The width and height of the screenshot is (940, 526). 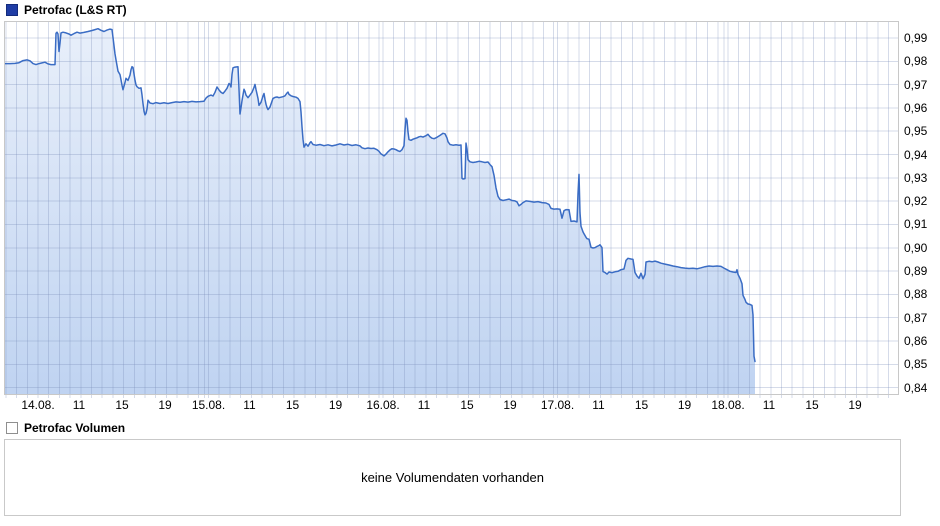 What do you see at coordinates (916, 294) in the screenshot?
I see `y-axis-label: 0,88` at bounding box center [916, 294].